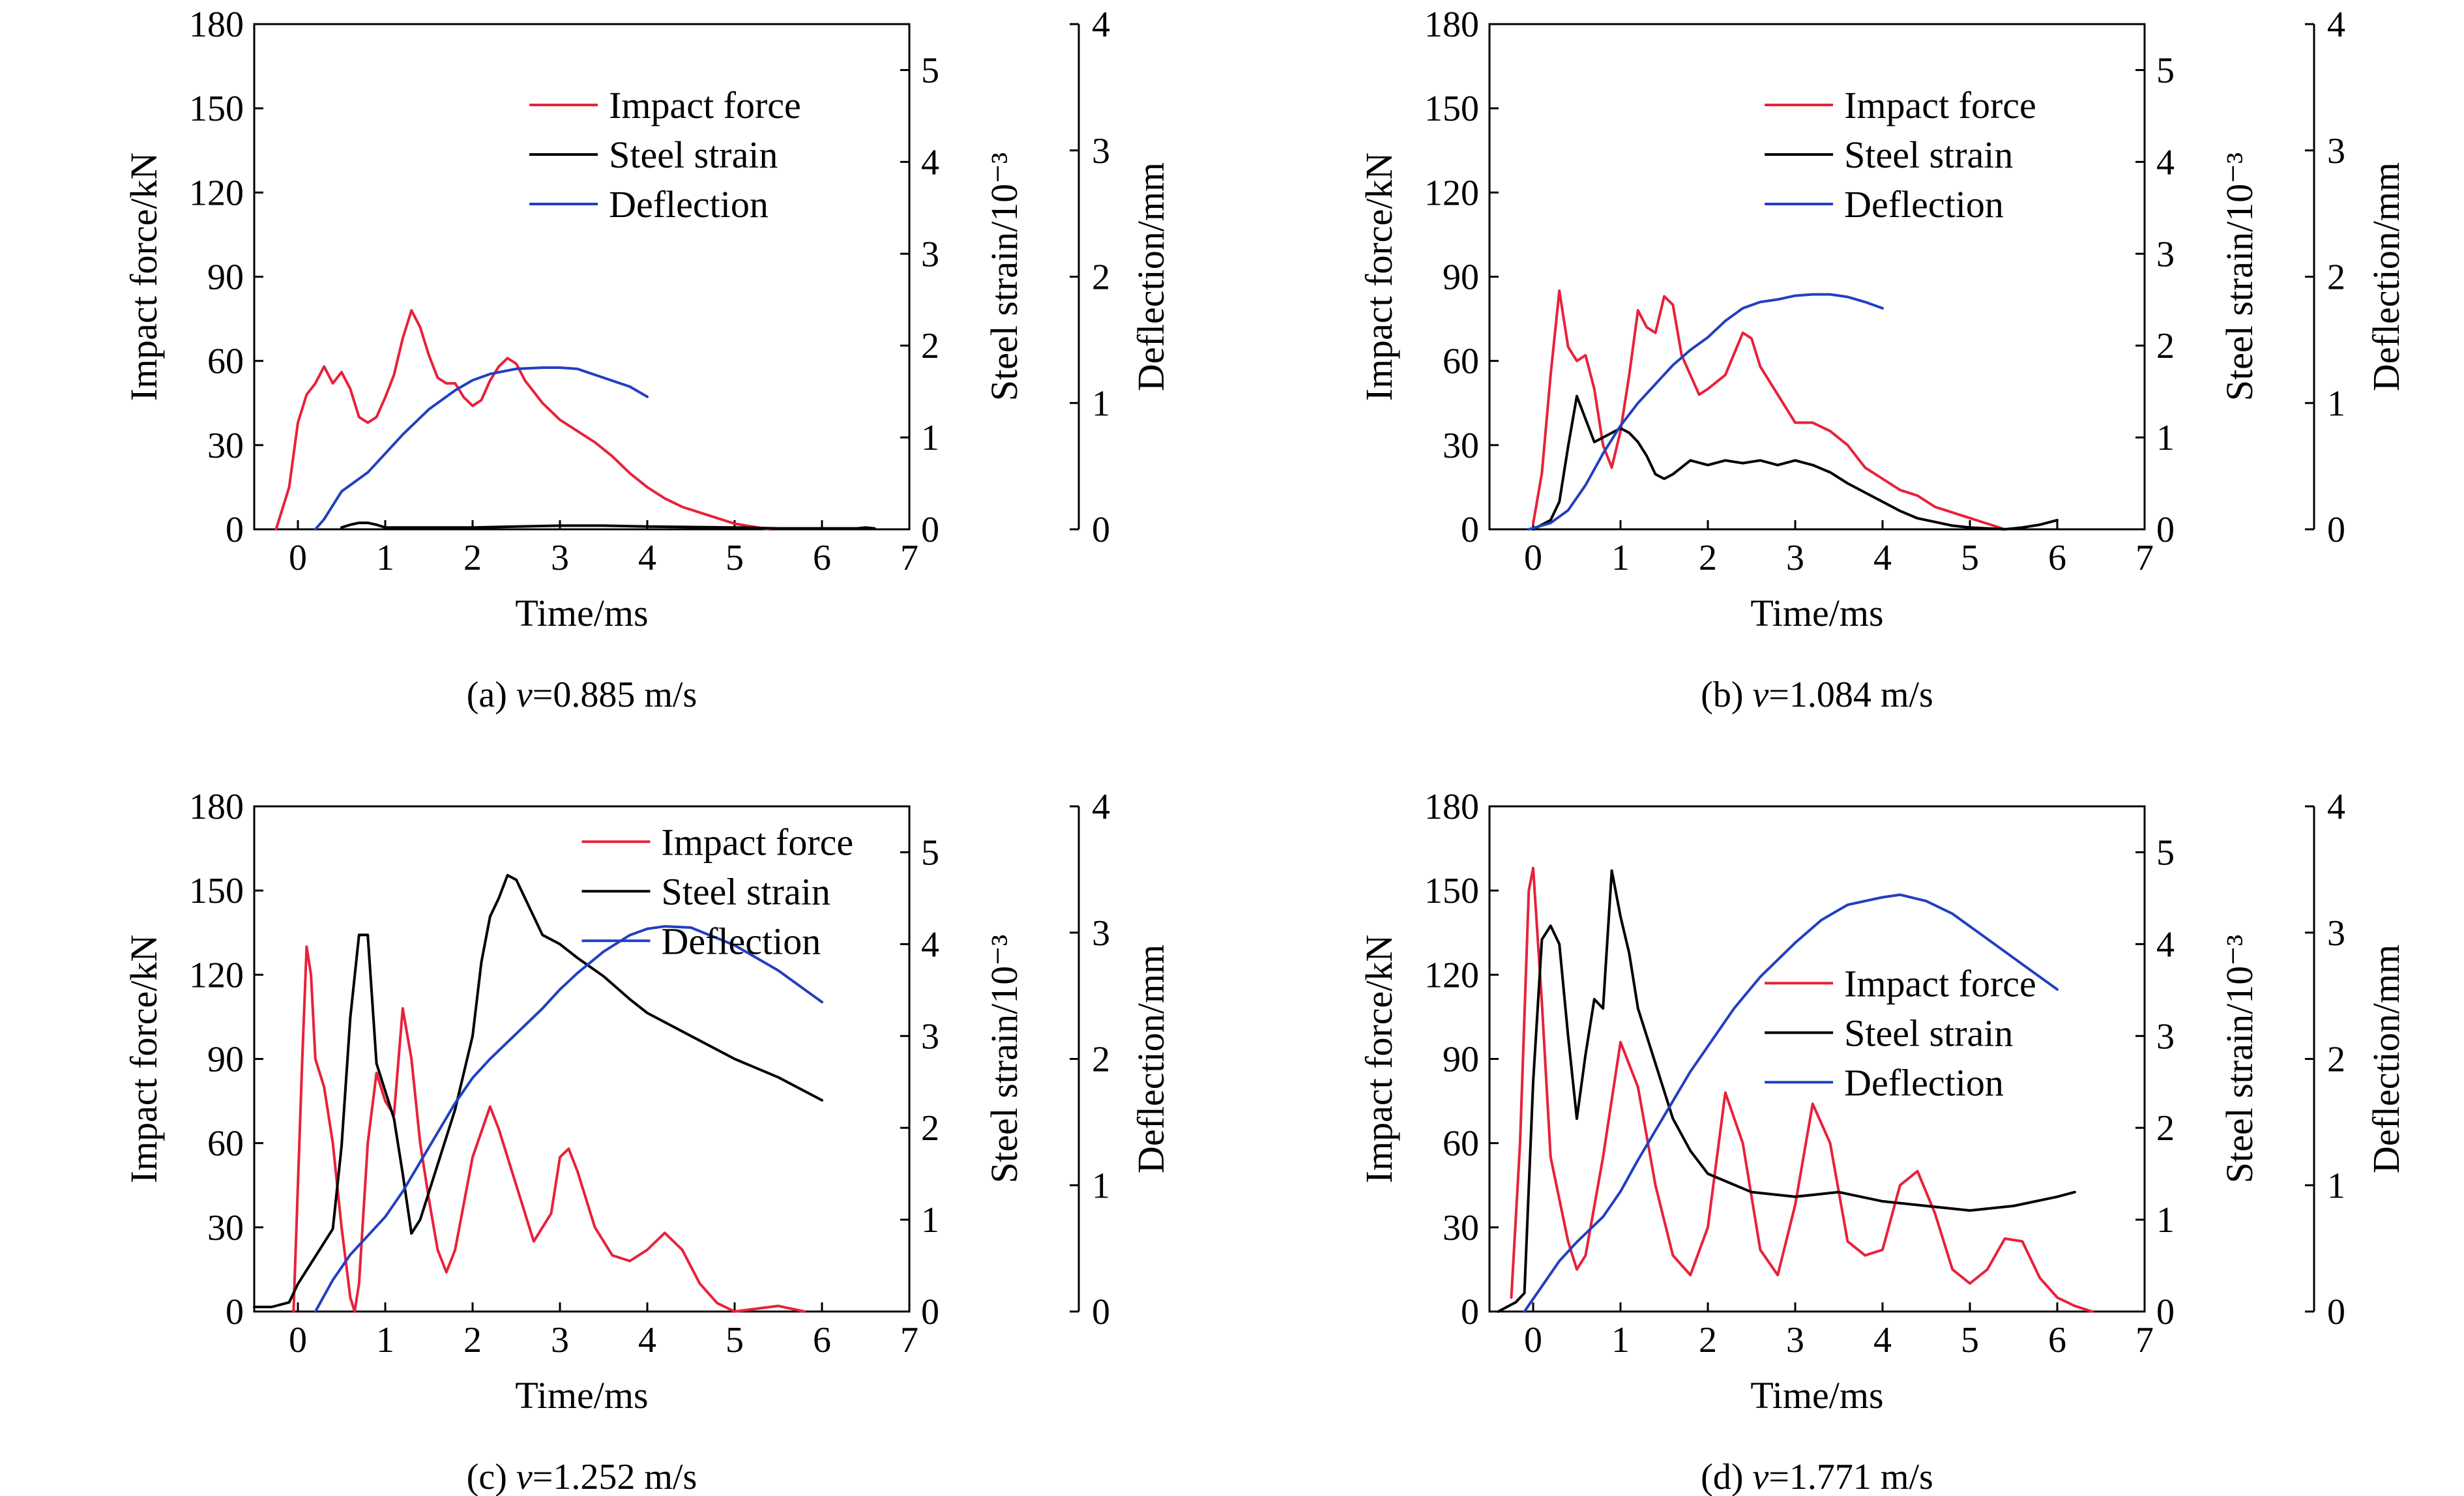  Describe the element at coordinates (1940, 984) in the screenshot. I see `legend-label: Impact force` at that location.